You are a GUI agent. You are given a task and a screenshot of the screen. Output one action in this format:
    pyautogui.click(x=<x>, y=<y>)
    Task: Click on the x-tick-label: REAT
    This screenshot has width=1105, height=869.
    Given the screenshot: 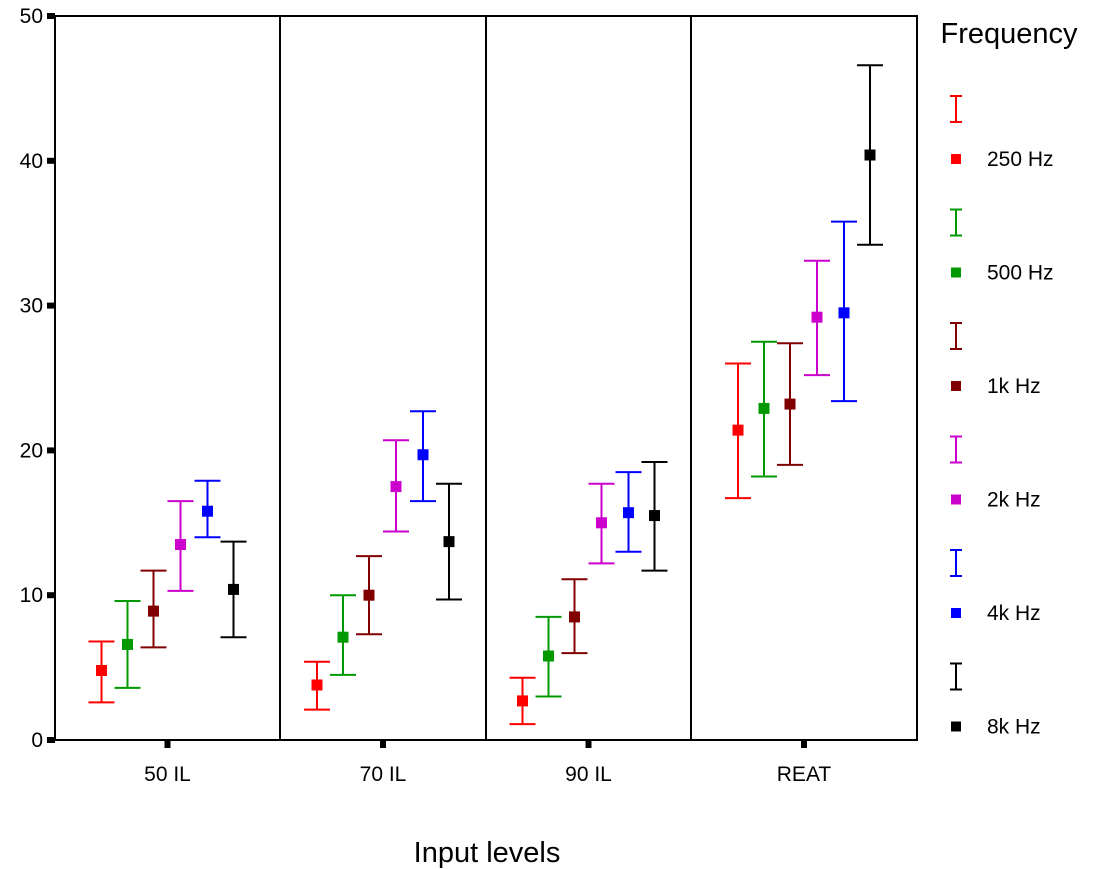 What is the action you would take?
    pyautogui.click(x=804, y=774)
    